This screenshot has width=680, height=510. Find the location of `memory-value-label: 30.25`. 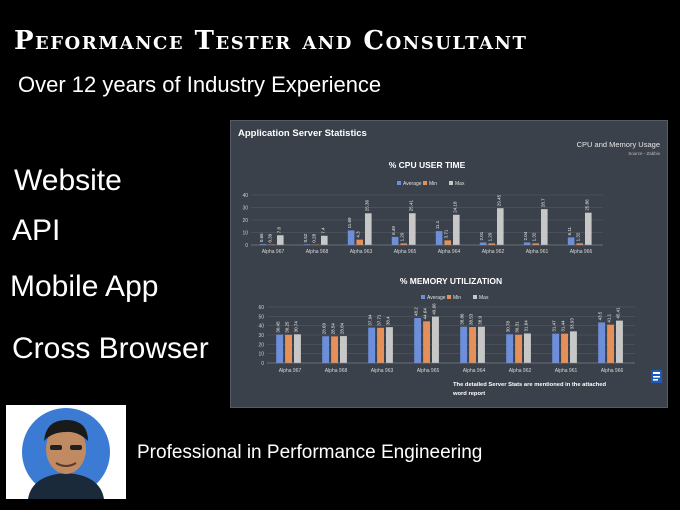

memory-value-label: 30.25 is located at coordinates (287, 327).